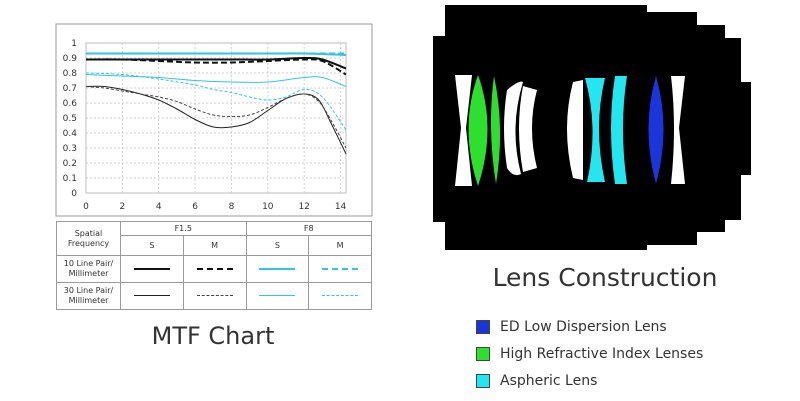  I want to click on f15-s-header: S, so click(152, 245).